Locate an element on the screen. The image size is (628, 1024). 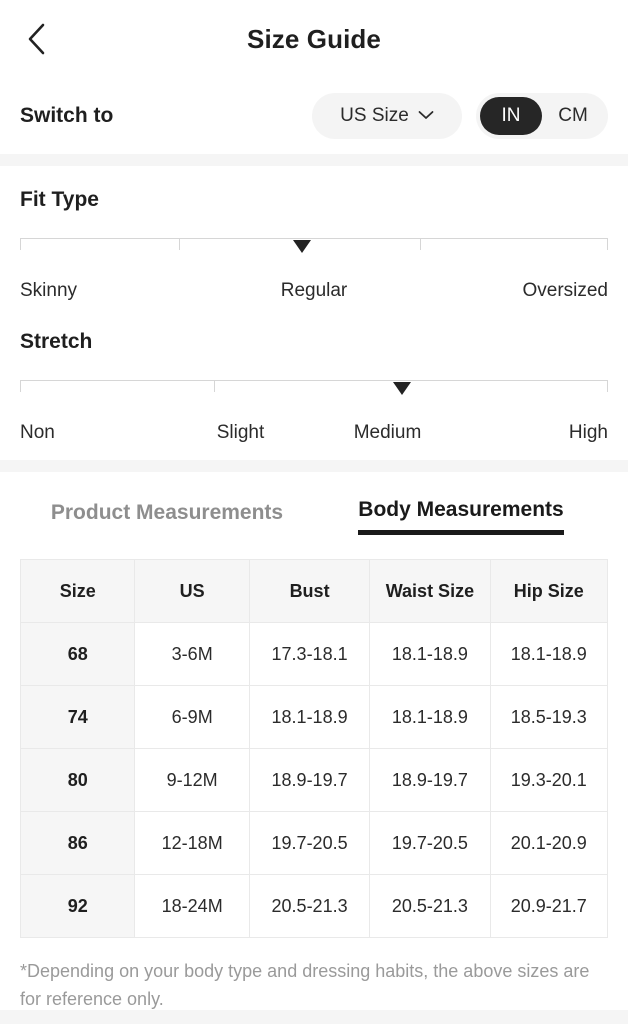
fit-type-section: Fit Type Skinny Regular Oversized is located at coordinates (314, 237).